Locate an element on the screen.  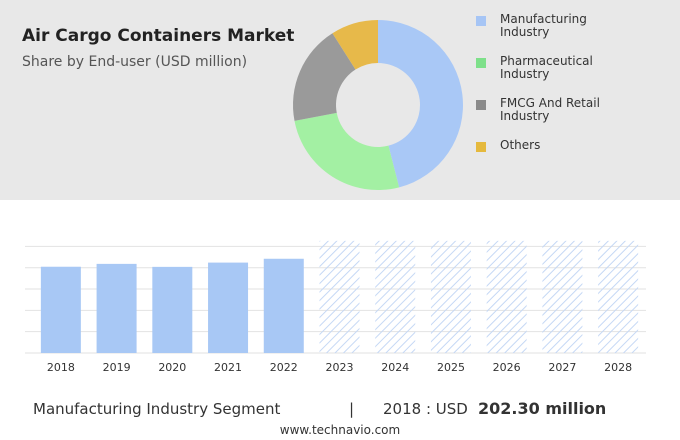
legend-item: FMCG And Retail Industry is located at coordinates (576, 110).